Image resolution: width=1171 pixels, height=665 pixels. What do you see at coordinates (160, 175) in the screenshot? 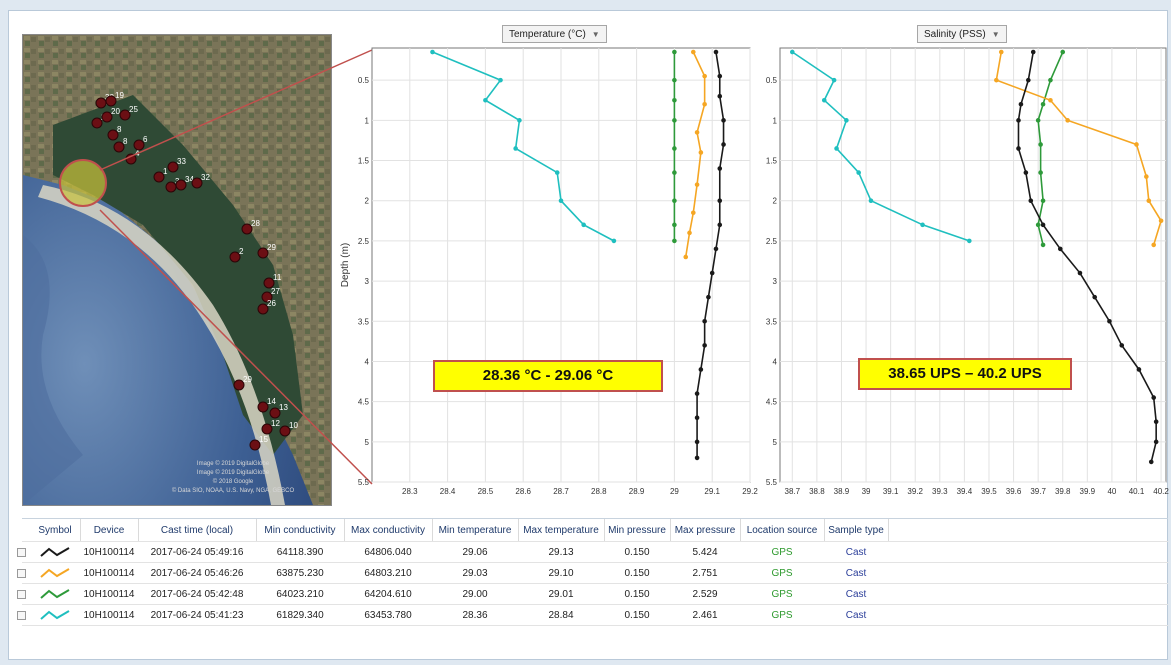
I see `station-marker: 1` at bounding box center [160, 175].